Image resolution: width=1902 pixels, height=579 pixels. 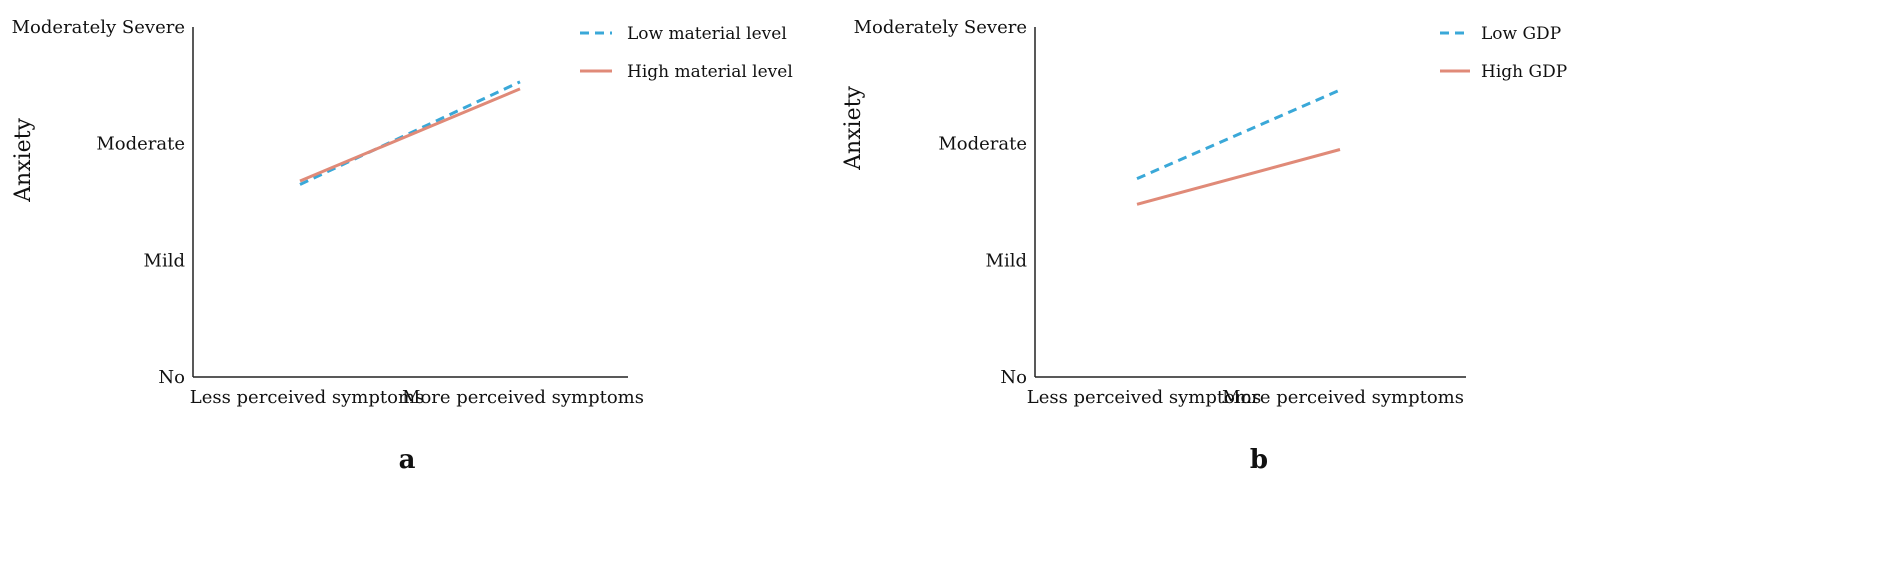 What do you see at coordinates (1521, 34) in the screenshot?
I see `legend-label: Low GDP` at bounding box center [1521, 34].